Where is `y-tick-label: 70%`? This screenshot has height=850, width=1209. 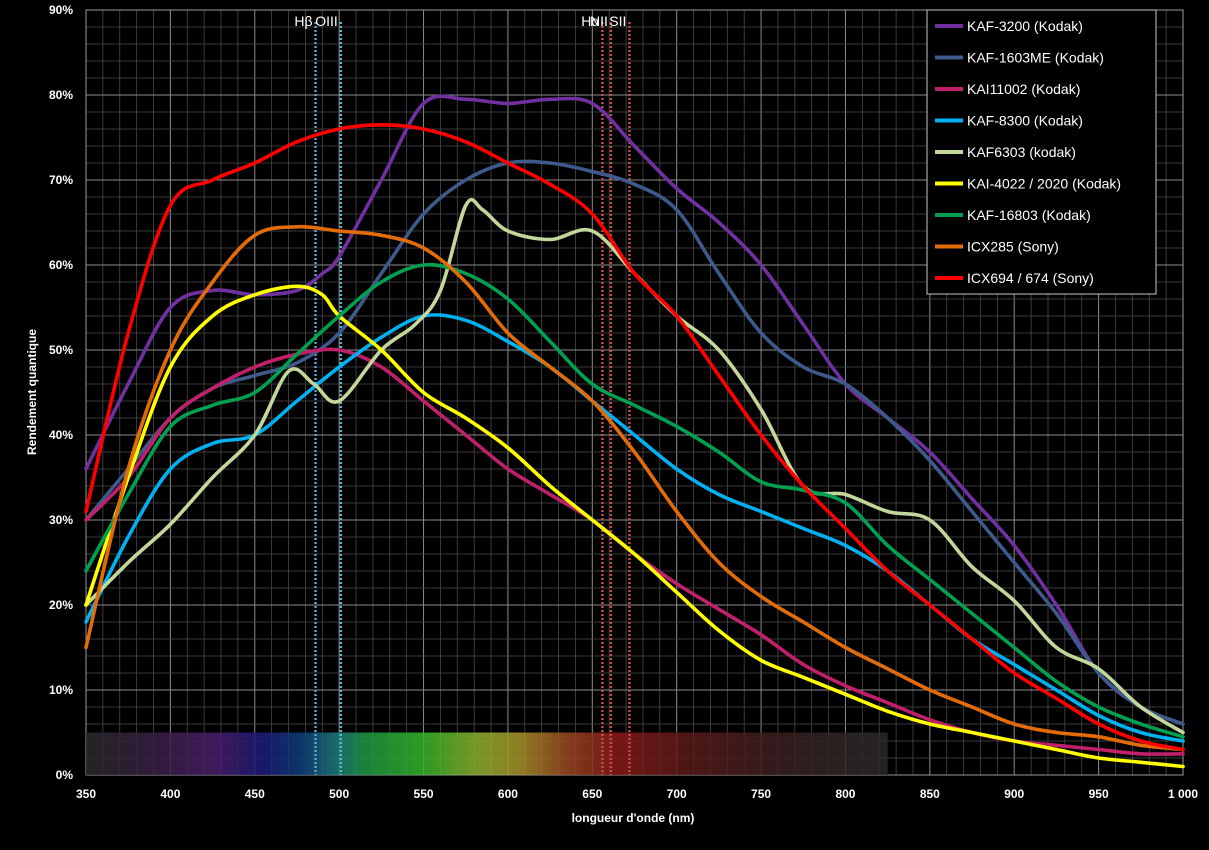
y-tick-label: 70% is located at coordinates (61, 180).